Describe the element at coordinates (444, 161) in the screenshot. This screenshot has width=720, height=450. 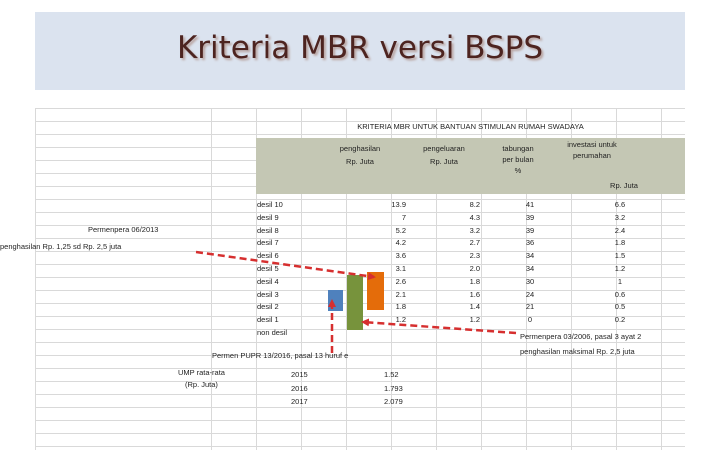
I see `header-pengeluaran-unit: Rp. Juta` at that location.